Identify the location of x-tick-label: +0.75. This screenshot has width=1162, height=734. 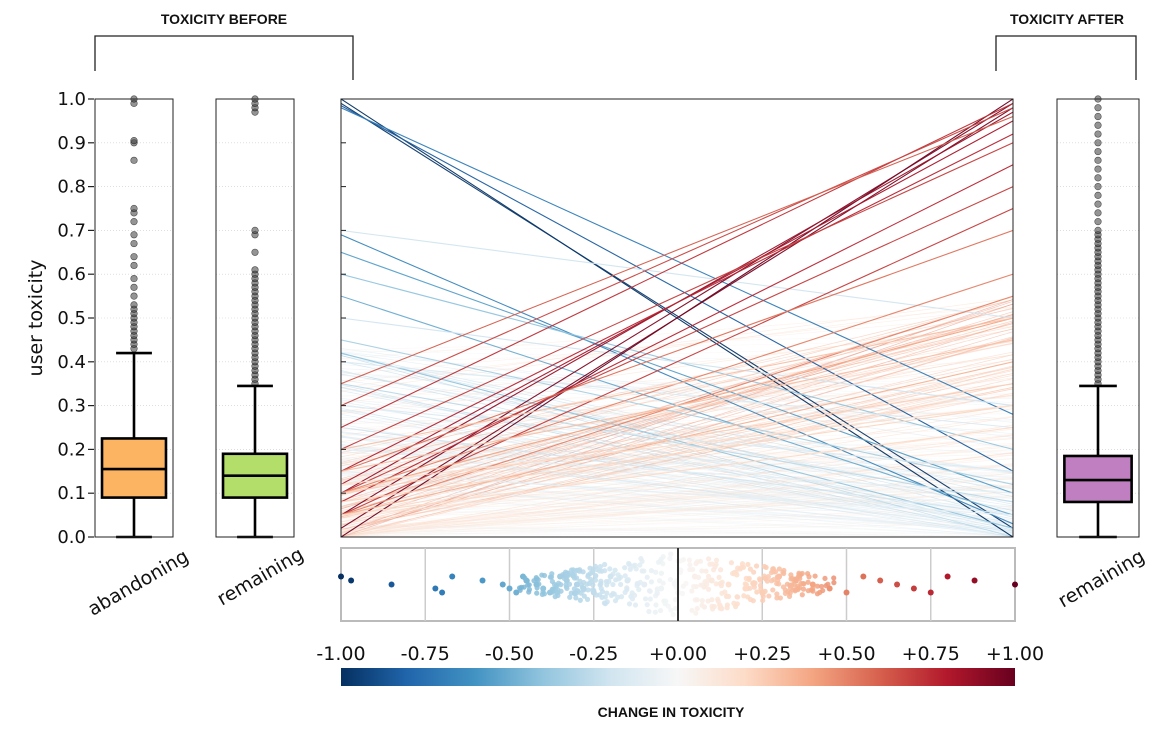
(931, 654).